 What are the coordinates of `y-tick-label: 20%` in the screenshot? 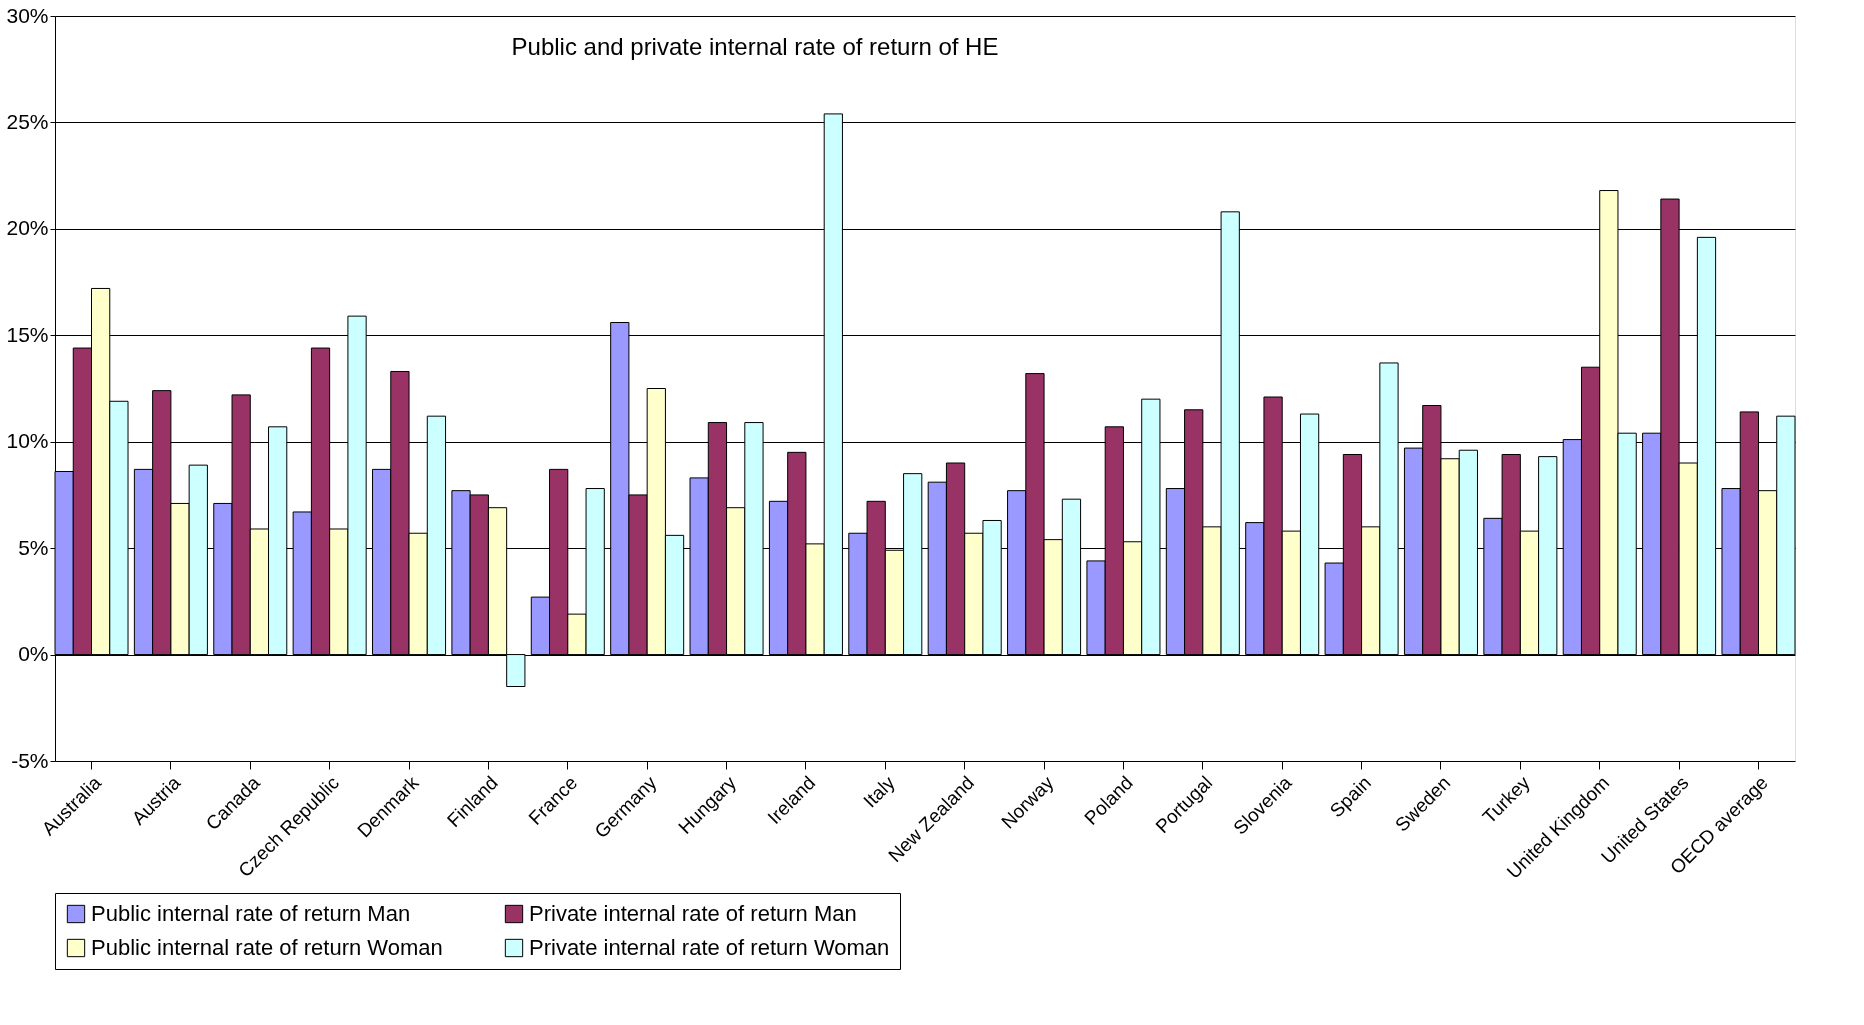 It's located at (27, 228).